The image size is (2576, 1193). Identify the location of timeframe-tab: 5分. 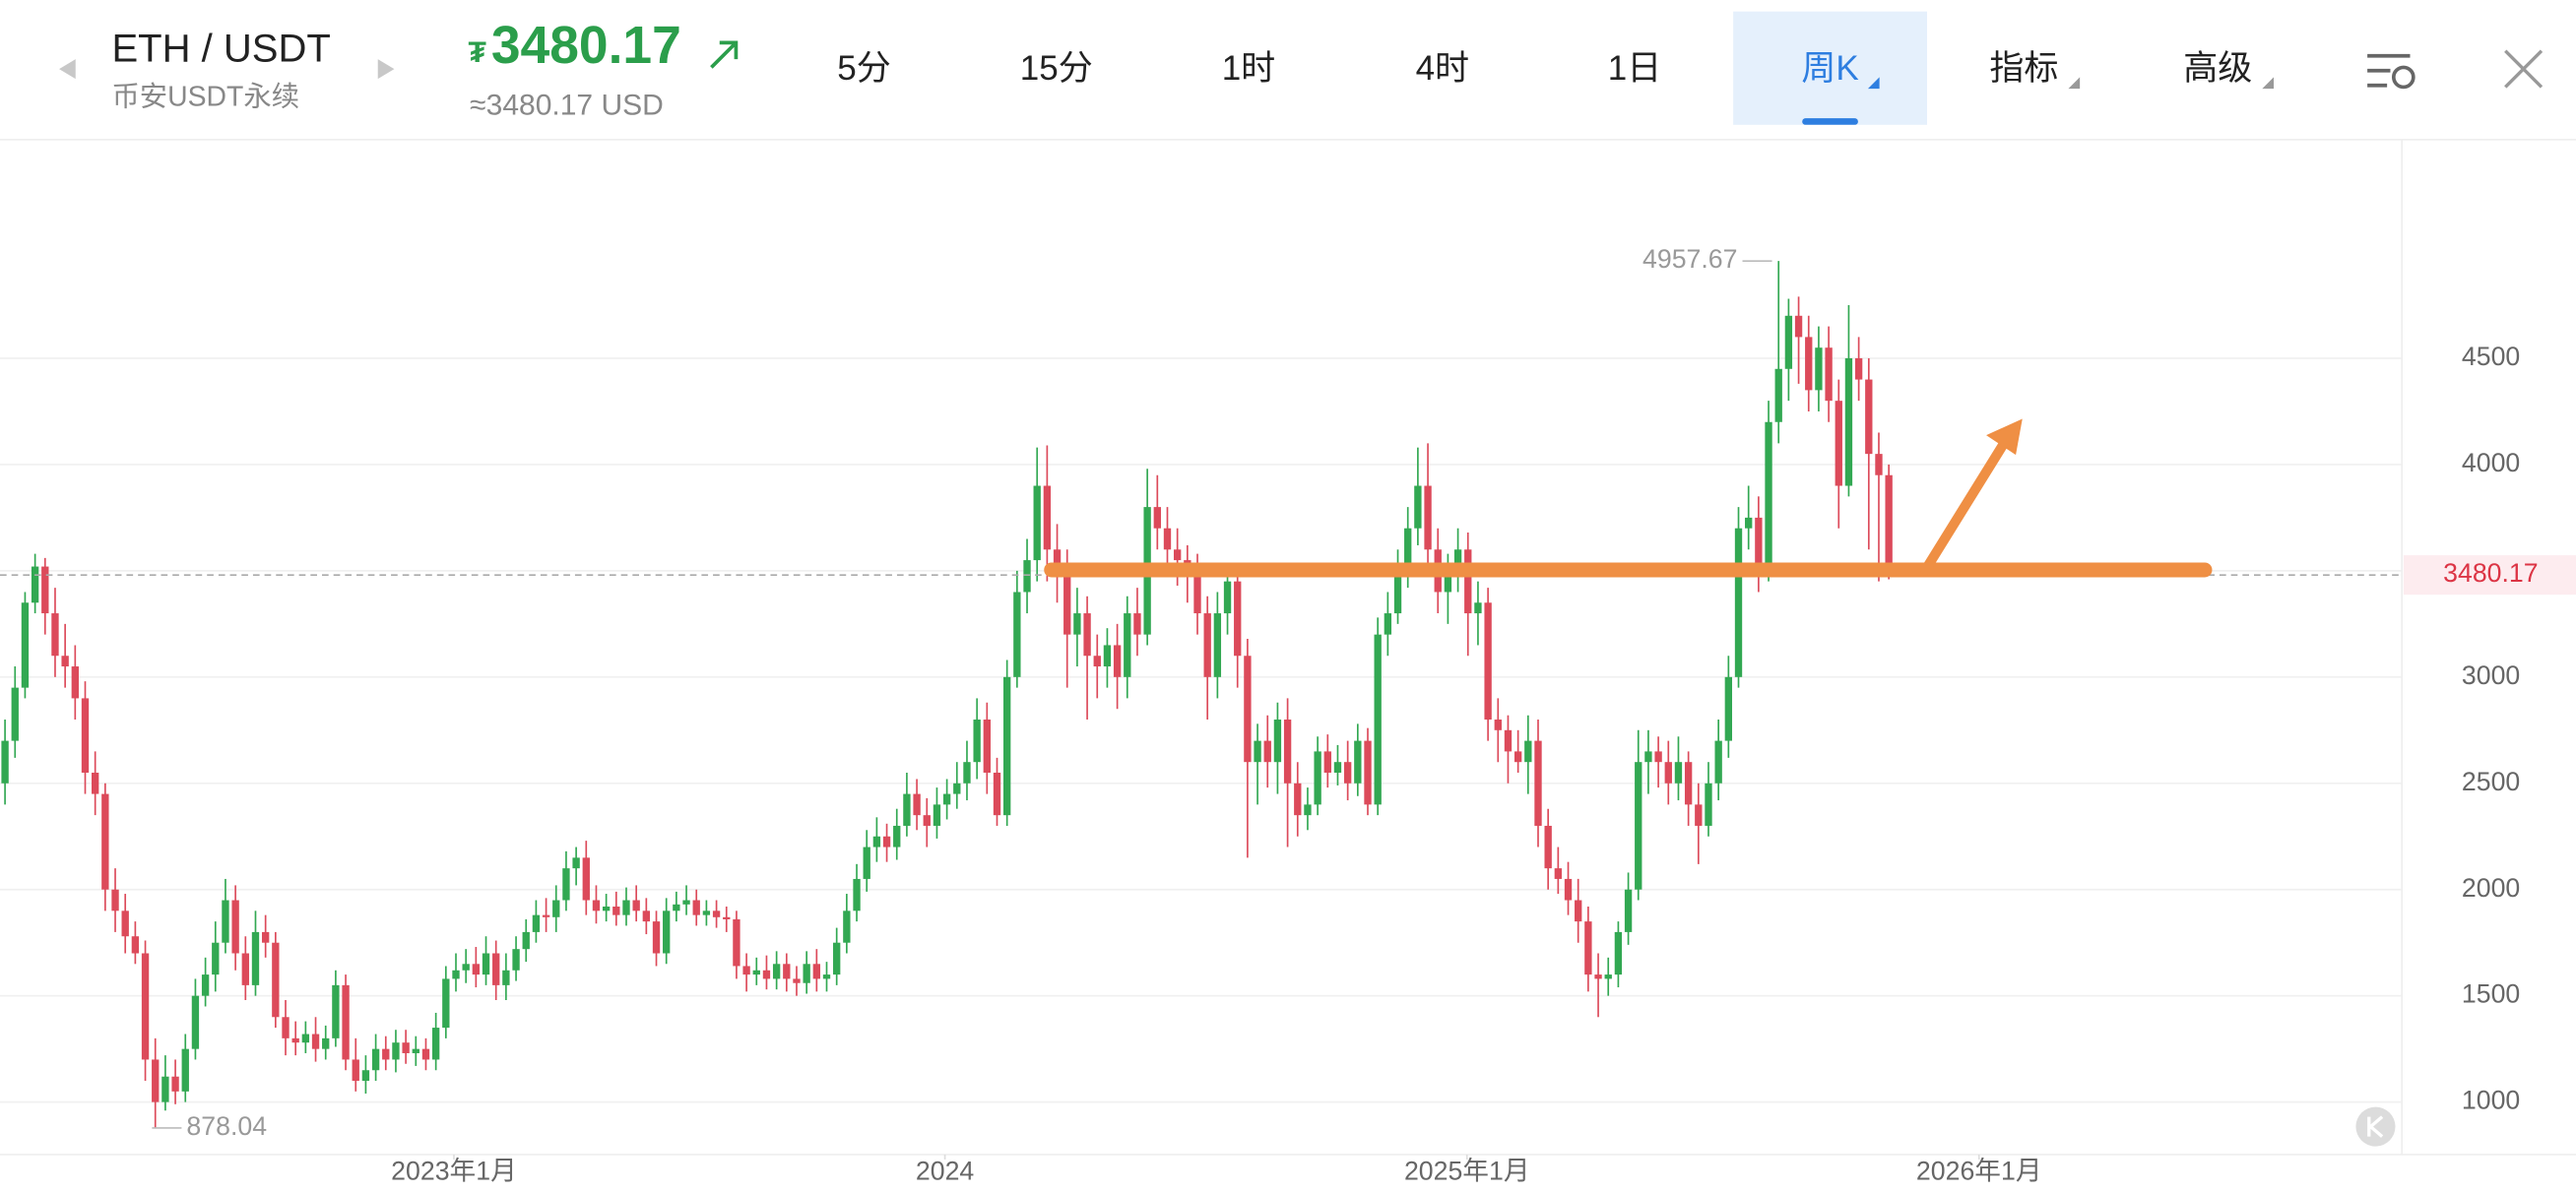
(863, 68).